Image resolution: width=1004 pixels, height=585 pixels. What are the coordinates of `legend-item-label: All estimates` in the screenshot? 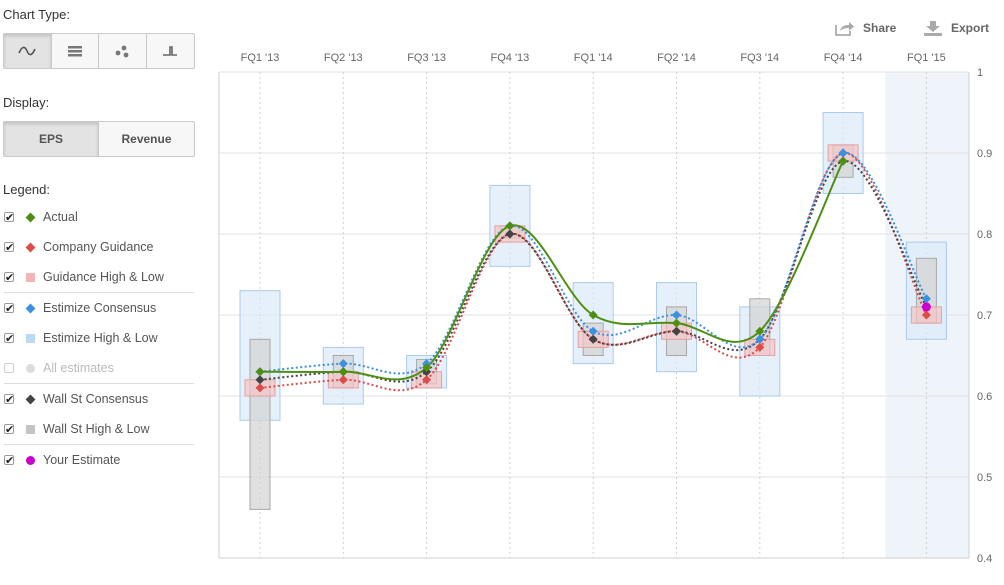 It's located at (78, 368).